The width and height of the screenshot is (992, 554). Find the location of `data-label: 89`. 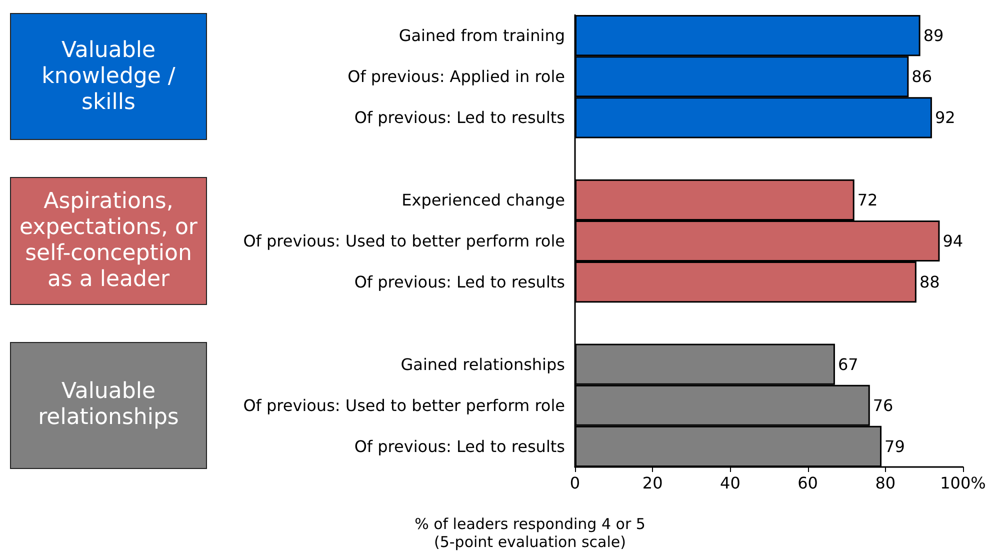

data-label: 89 is located at coordinates (933, 36).